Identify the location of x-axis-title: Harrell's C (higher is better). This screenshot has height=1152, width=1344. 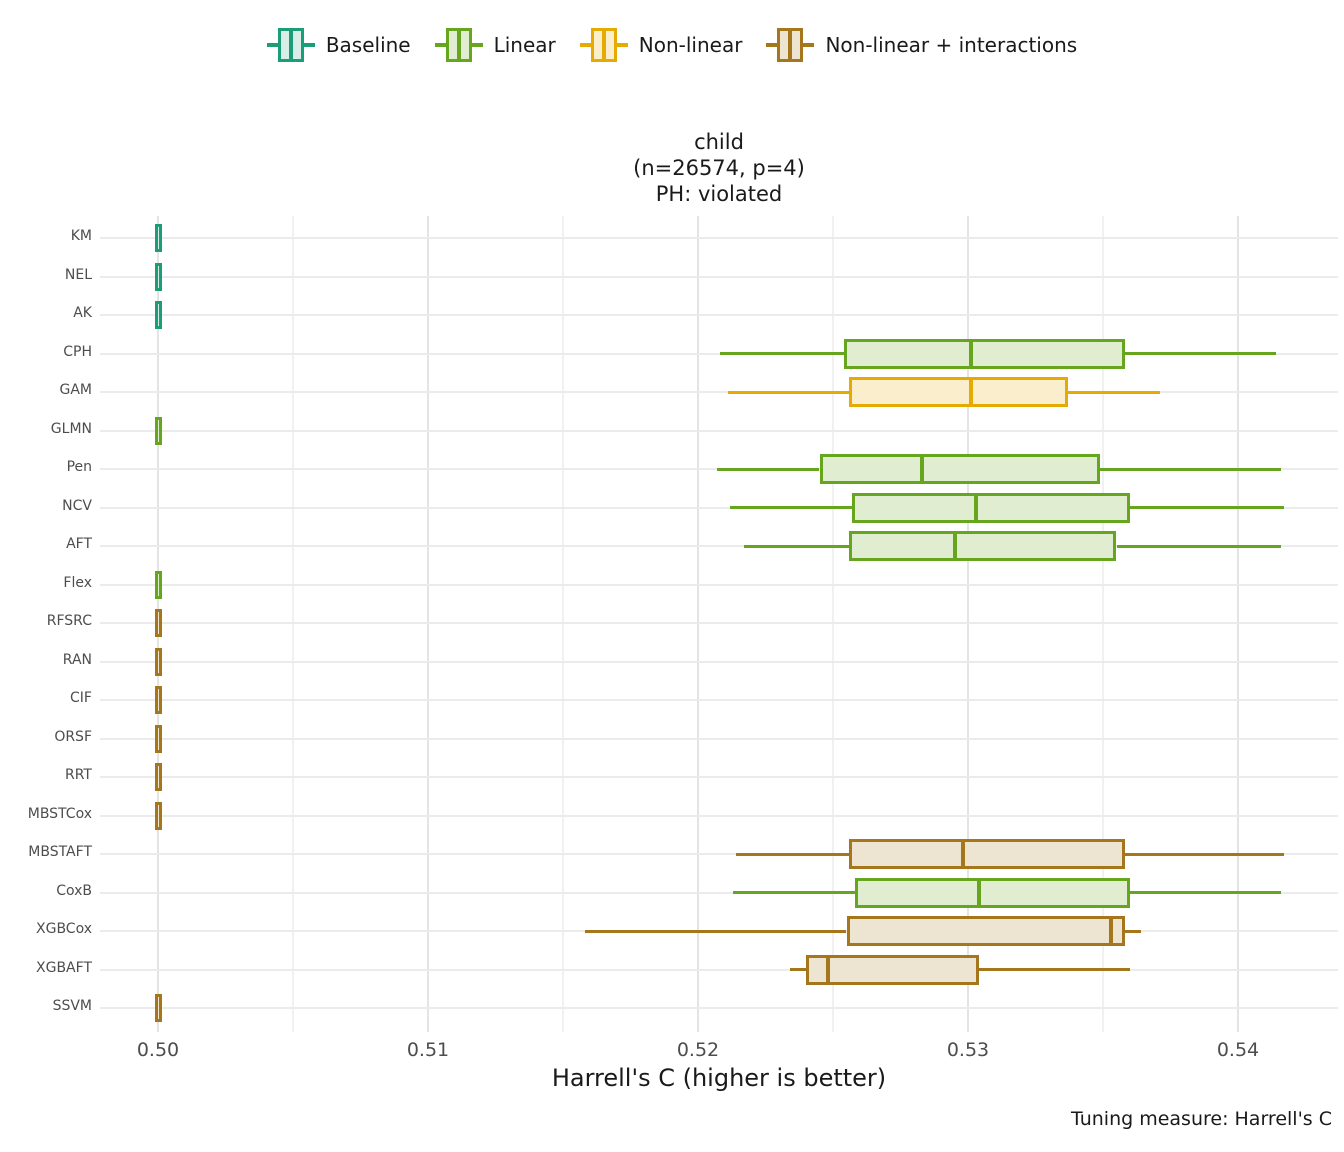
(719, 1078).